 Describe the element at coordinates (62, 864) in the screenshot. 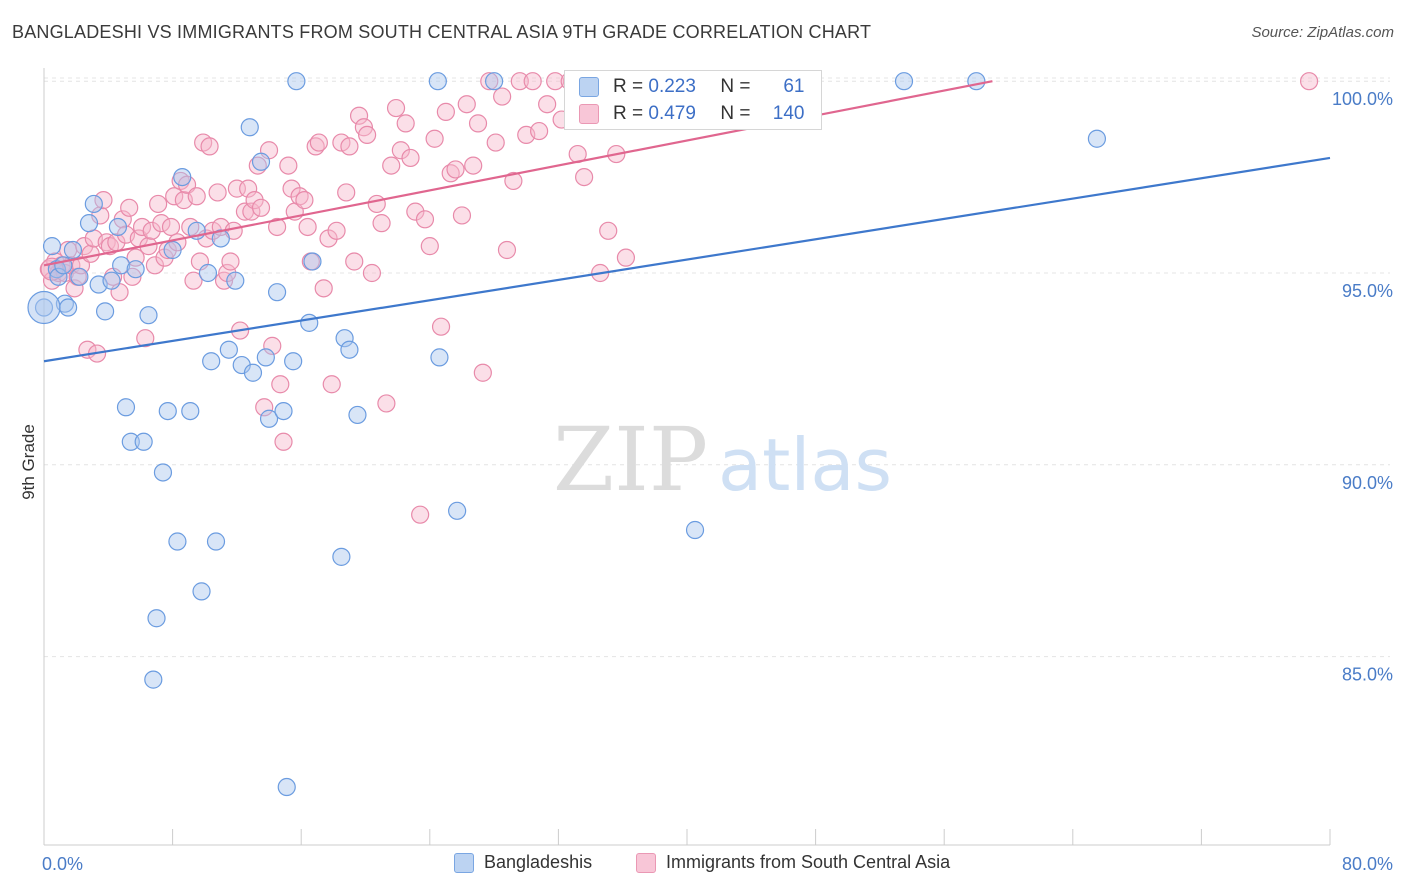

I see `x-tick-label: 0.0%` at that location.